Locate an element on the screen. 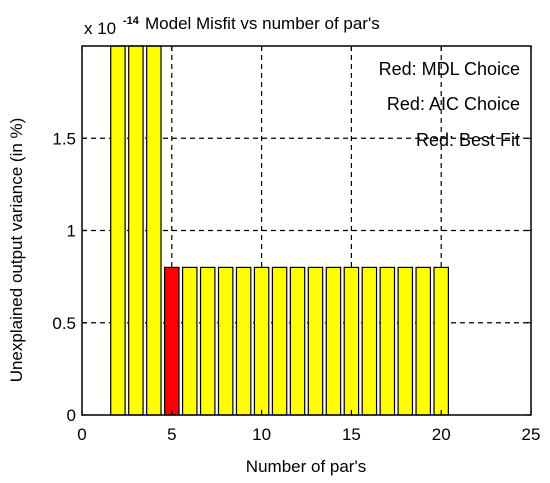 Image resolution: width=550 pixels, height=483 pixels. y-tick-label: 1.5 is located at coordinates (64, 138).